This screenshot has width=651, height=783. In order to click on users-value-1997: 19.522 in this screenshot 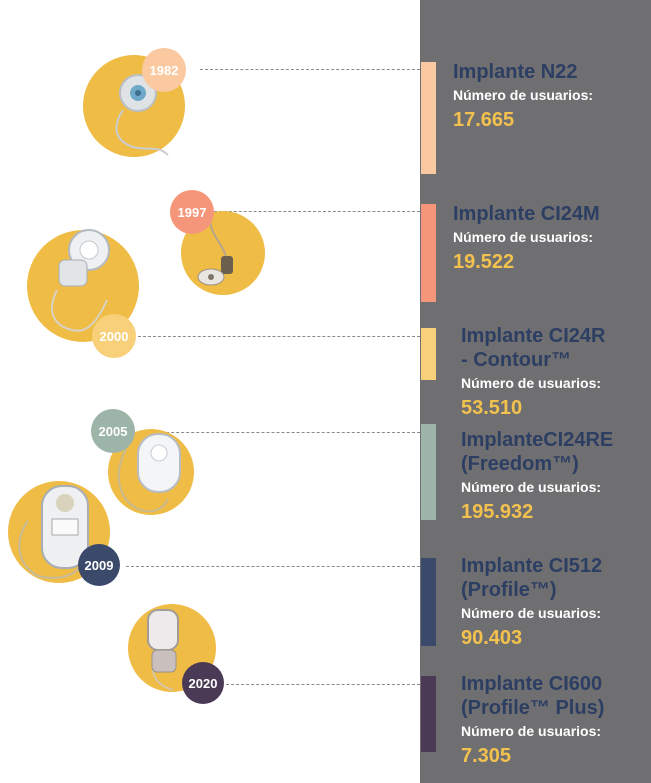, I will do `click(484, 262)`.